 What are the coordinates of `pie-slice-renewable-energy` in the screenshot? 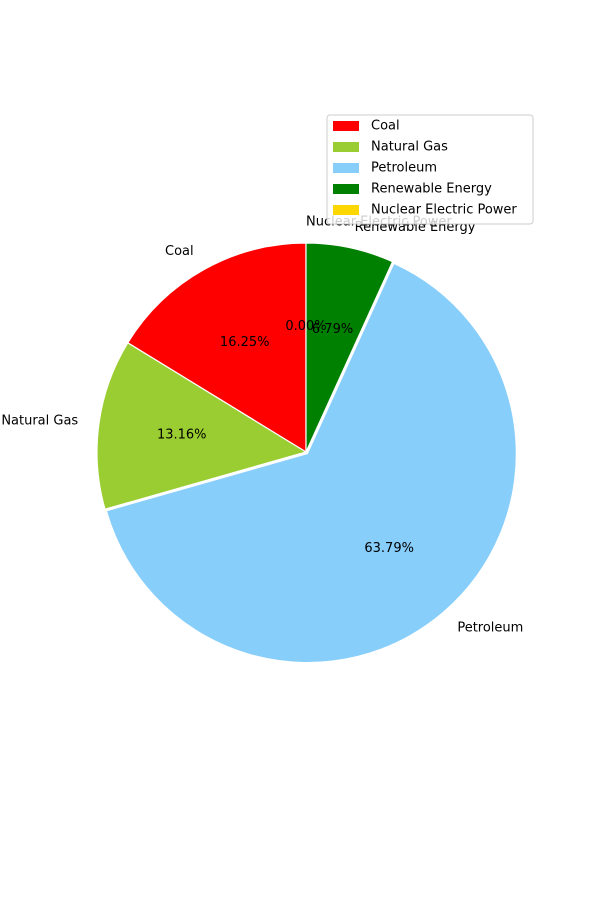 It's located at (349, 347).